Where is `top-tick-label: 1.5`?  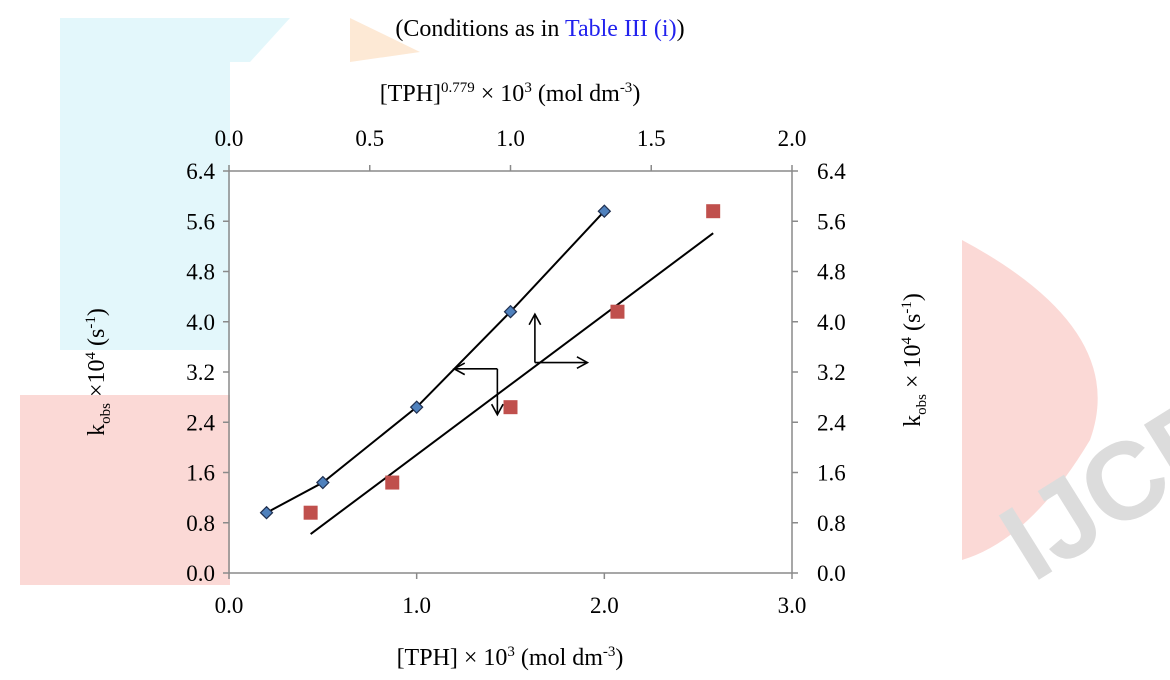 top-tick-label: 1.5 is located at coordinates (651, 138).